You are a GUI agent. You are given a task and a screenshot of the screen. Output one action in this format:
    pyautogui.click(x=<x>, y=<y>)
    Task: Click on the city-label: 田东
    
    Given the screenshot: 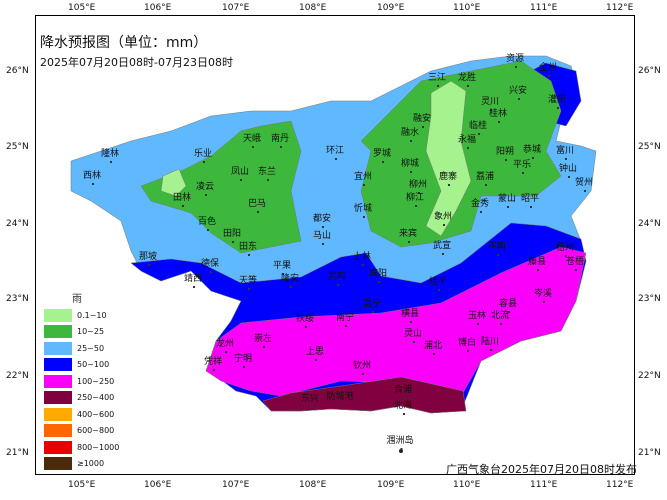 What is the action you would take?
    pyautogui.click(x=248, y=249)
    